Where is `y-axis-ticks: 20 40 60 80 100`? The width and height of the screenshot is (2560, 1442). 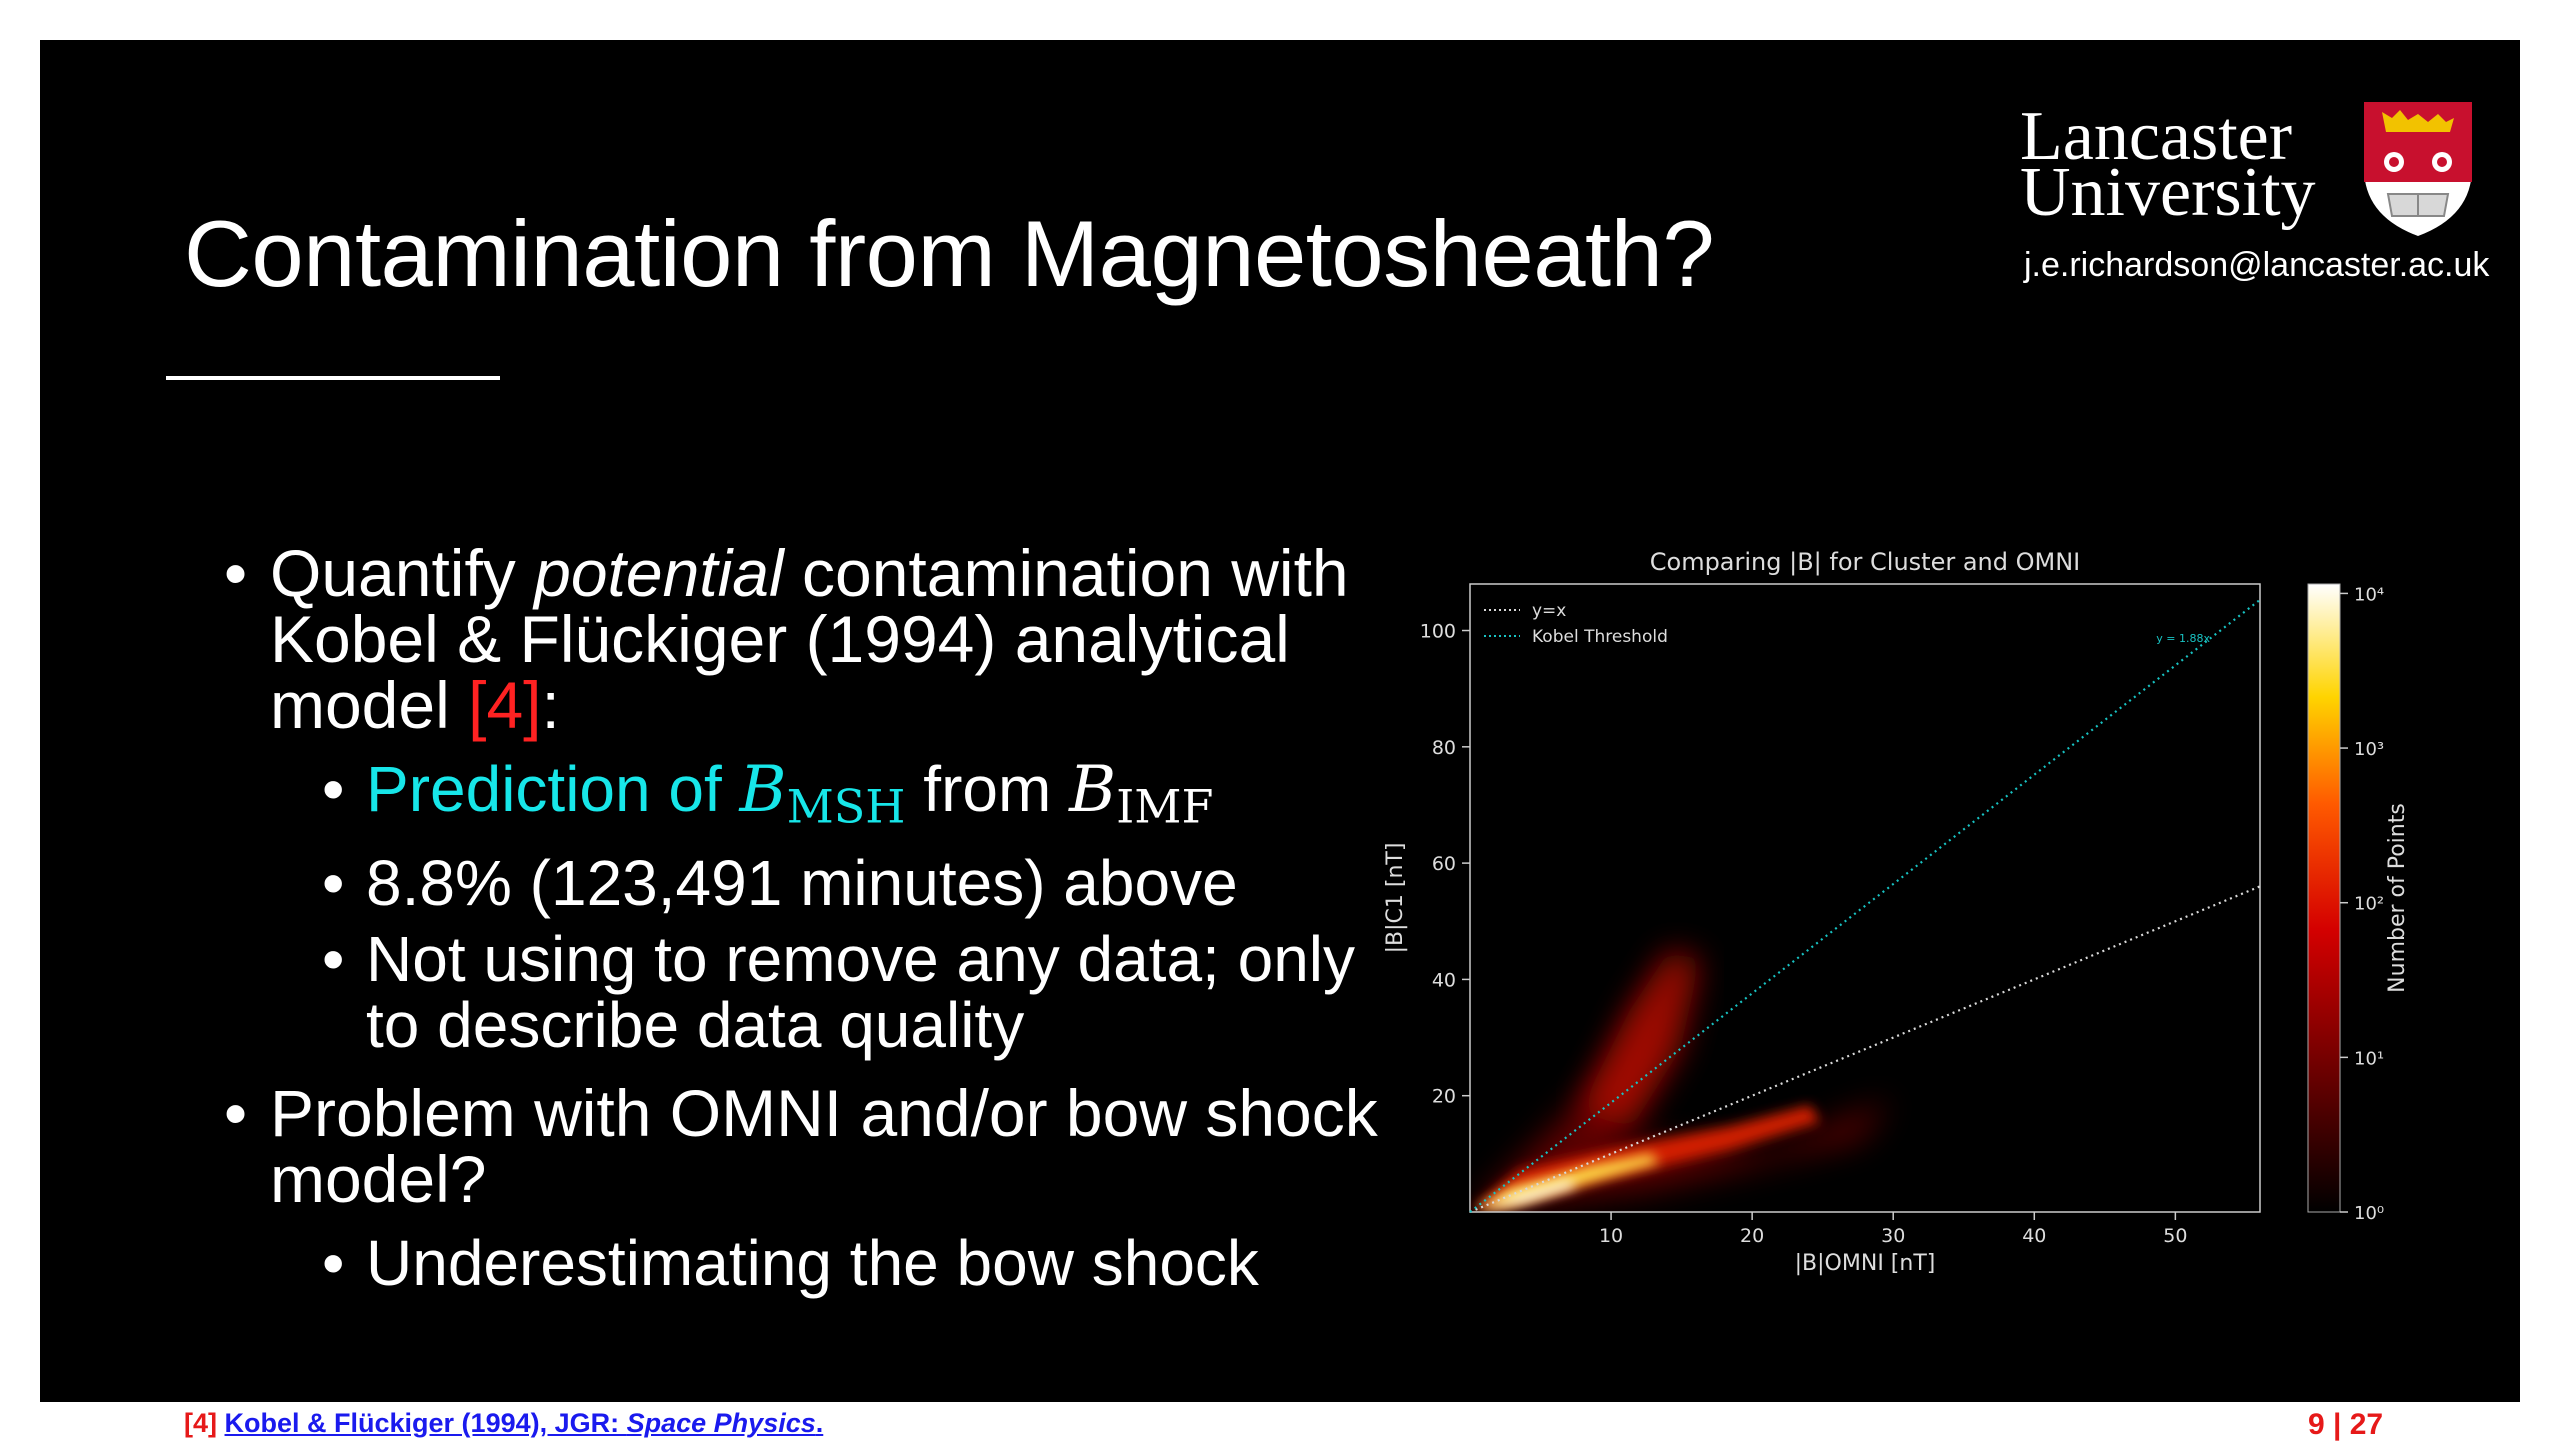
y-axis-ticks: 20 40 60 80 100 is located at coordinates (1445, 864).